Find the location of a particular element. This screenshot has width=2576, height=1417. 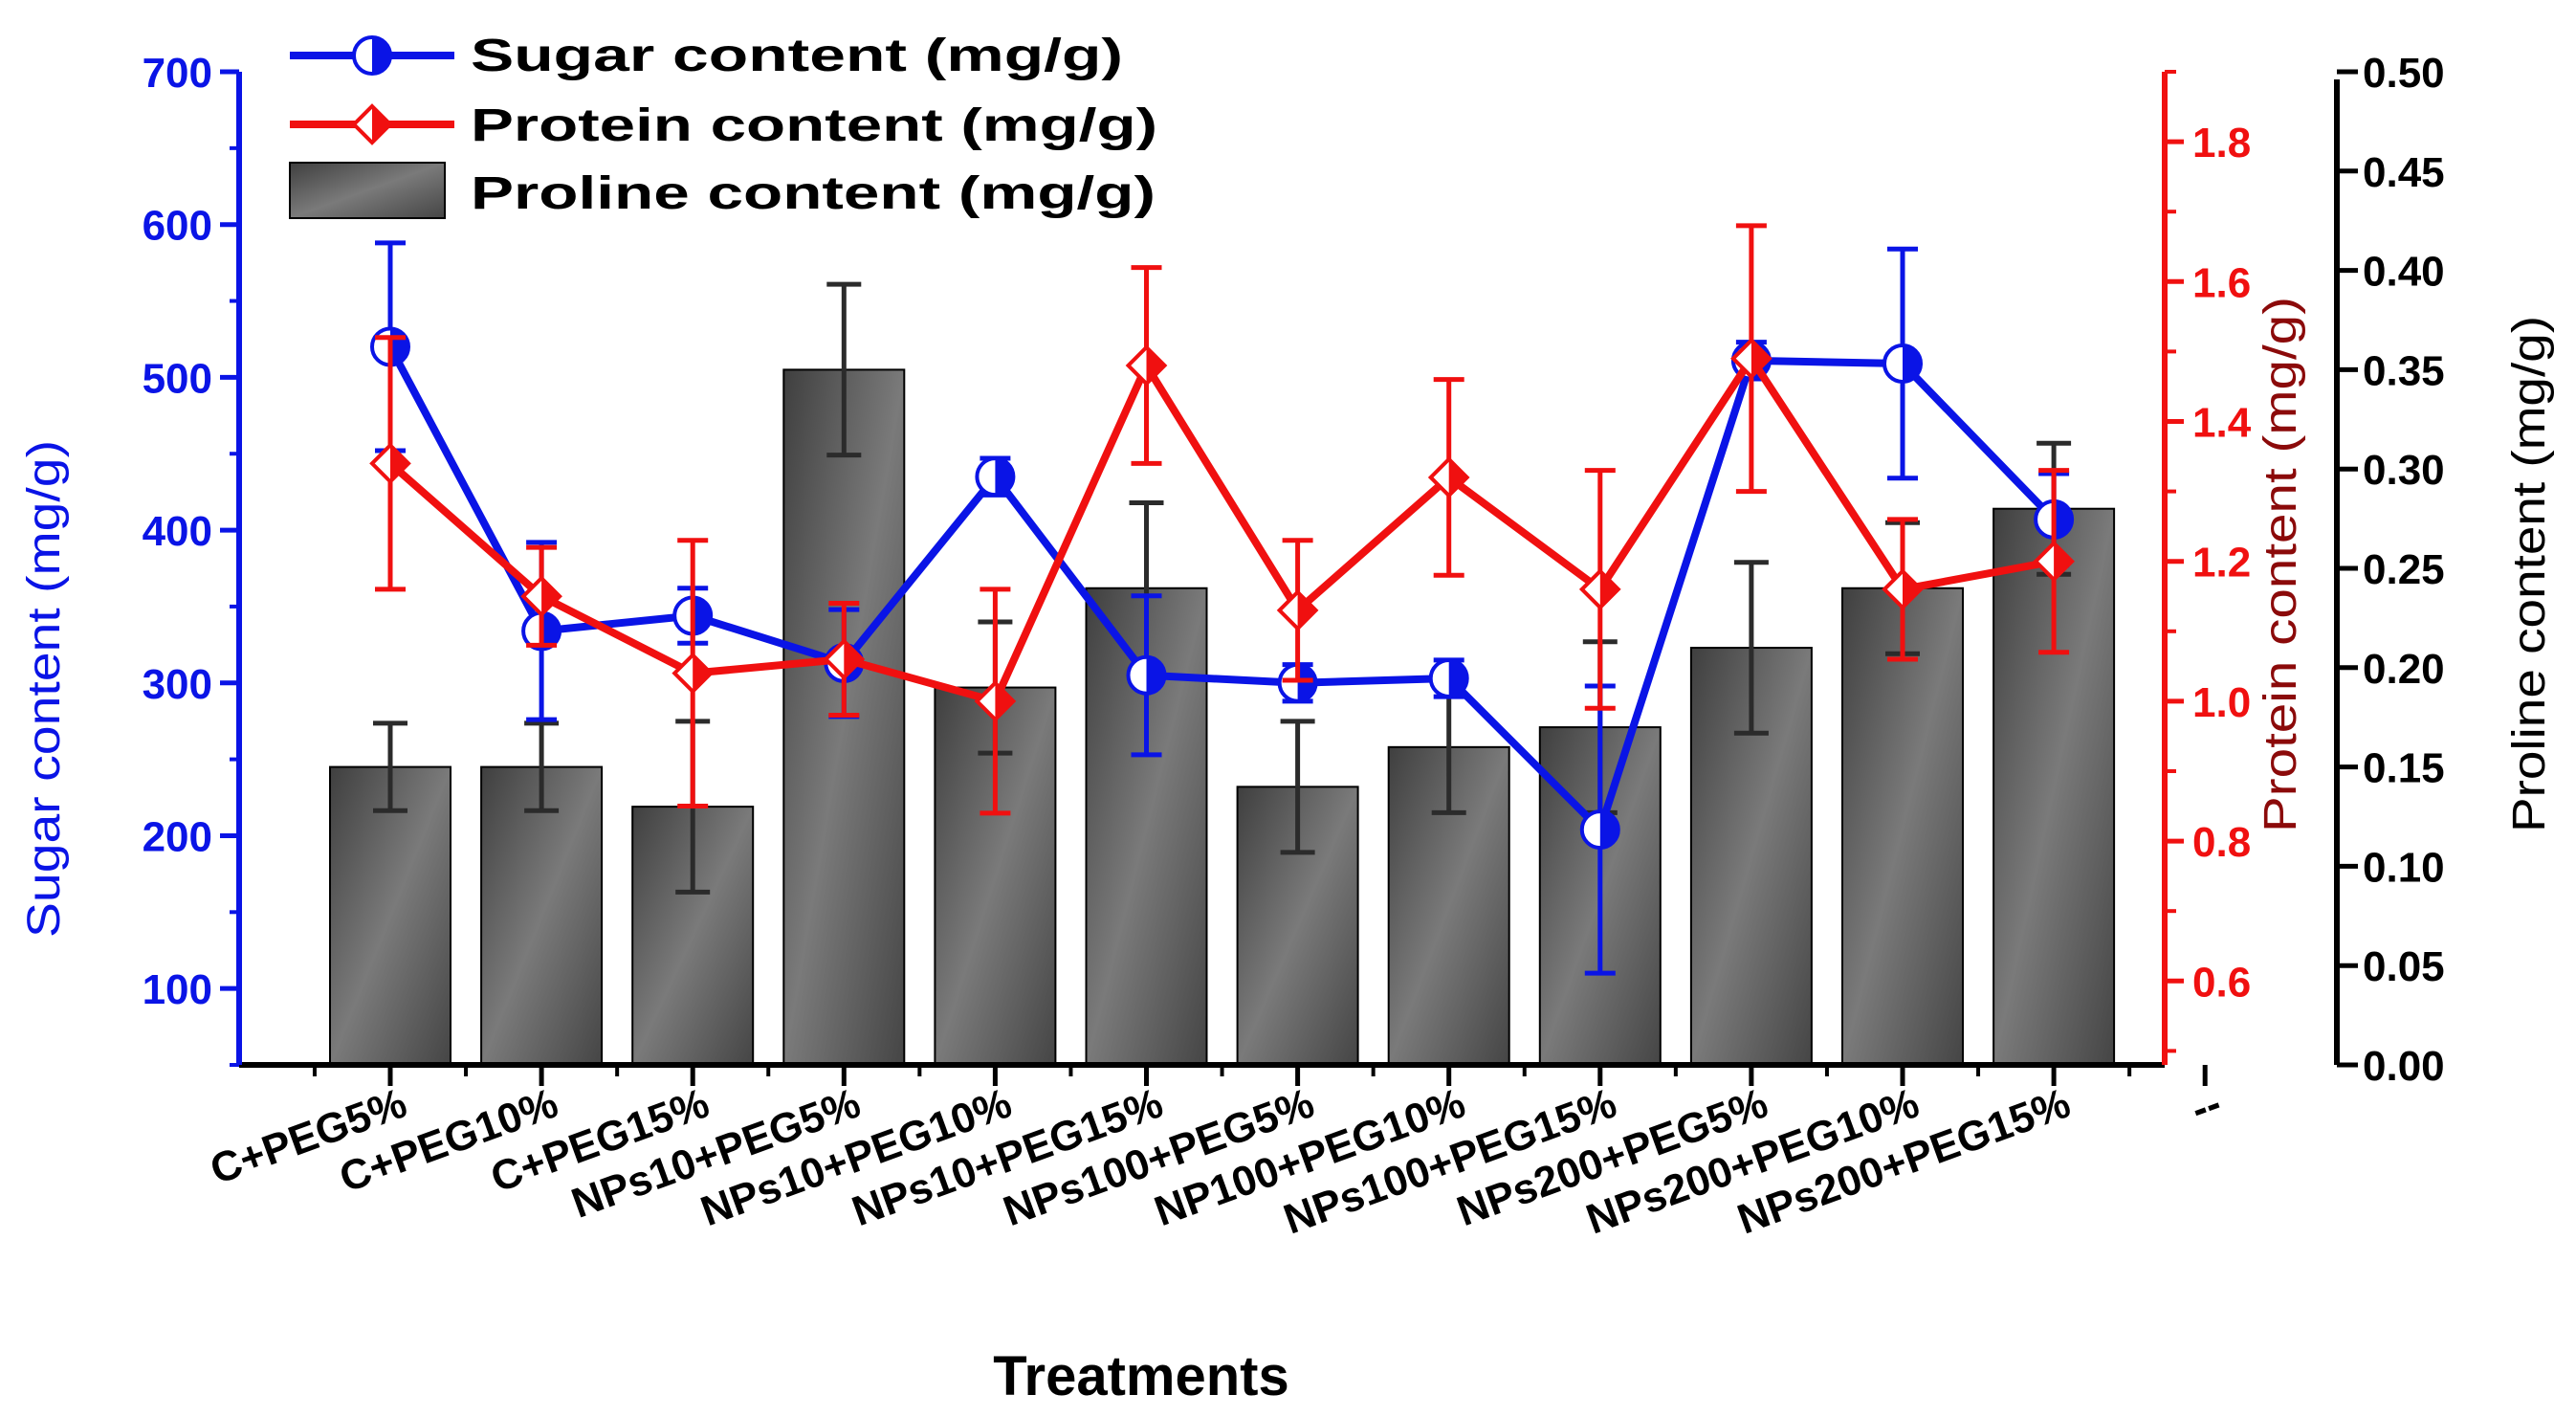

legend-proline-swatch is located at coordinates (368, 190).